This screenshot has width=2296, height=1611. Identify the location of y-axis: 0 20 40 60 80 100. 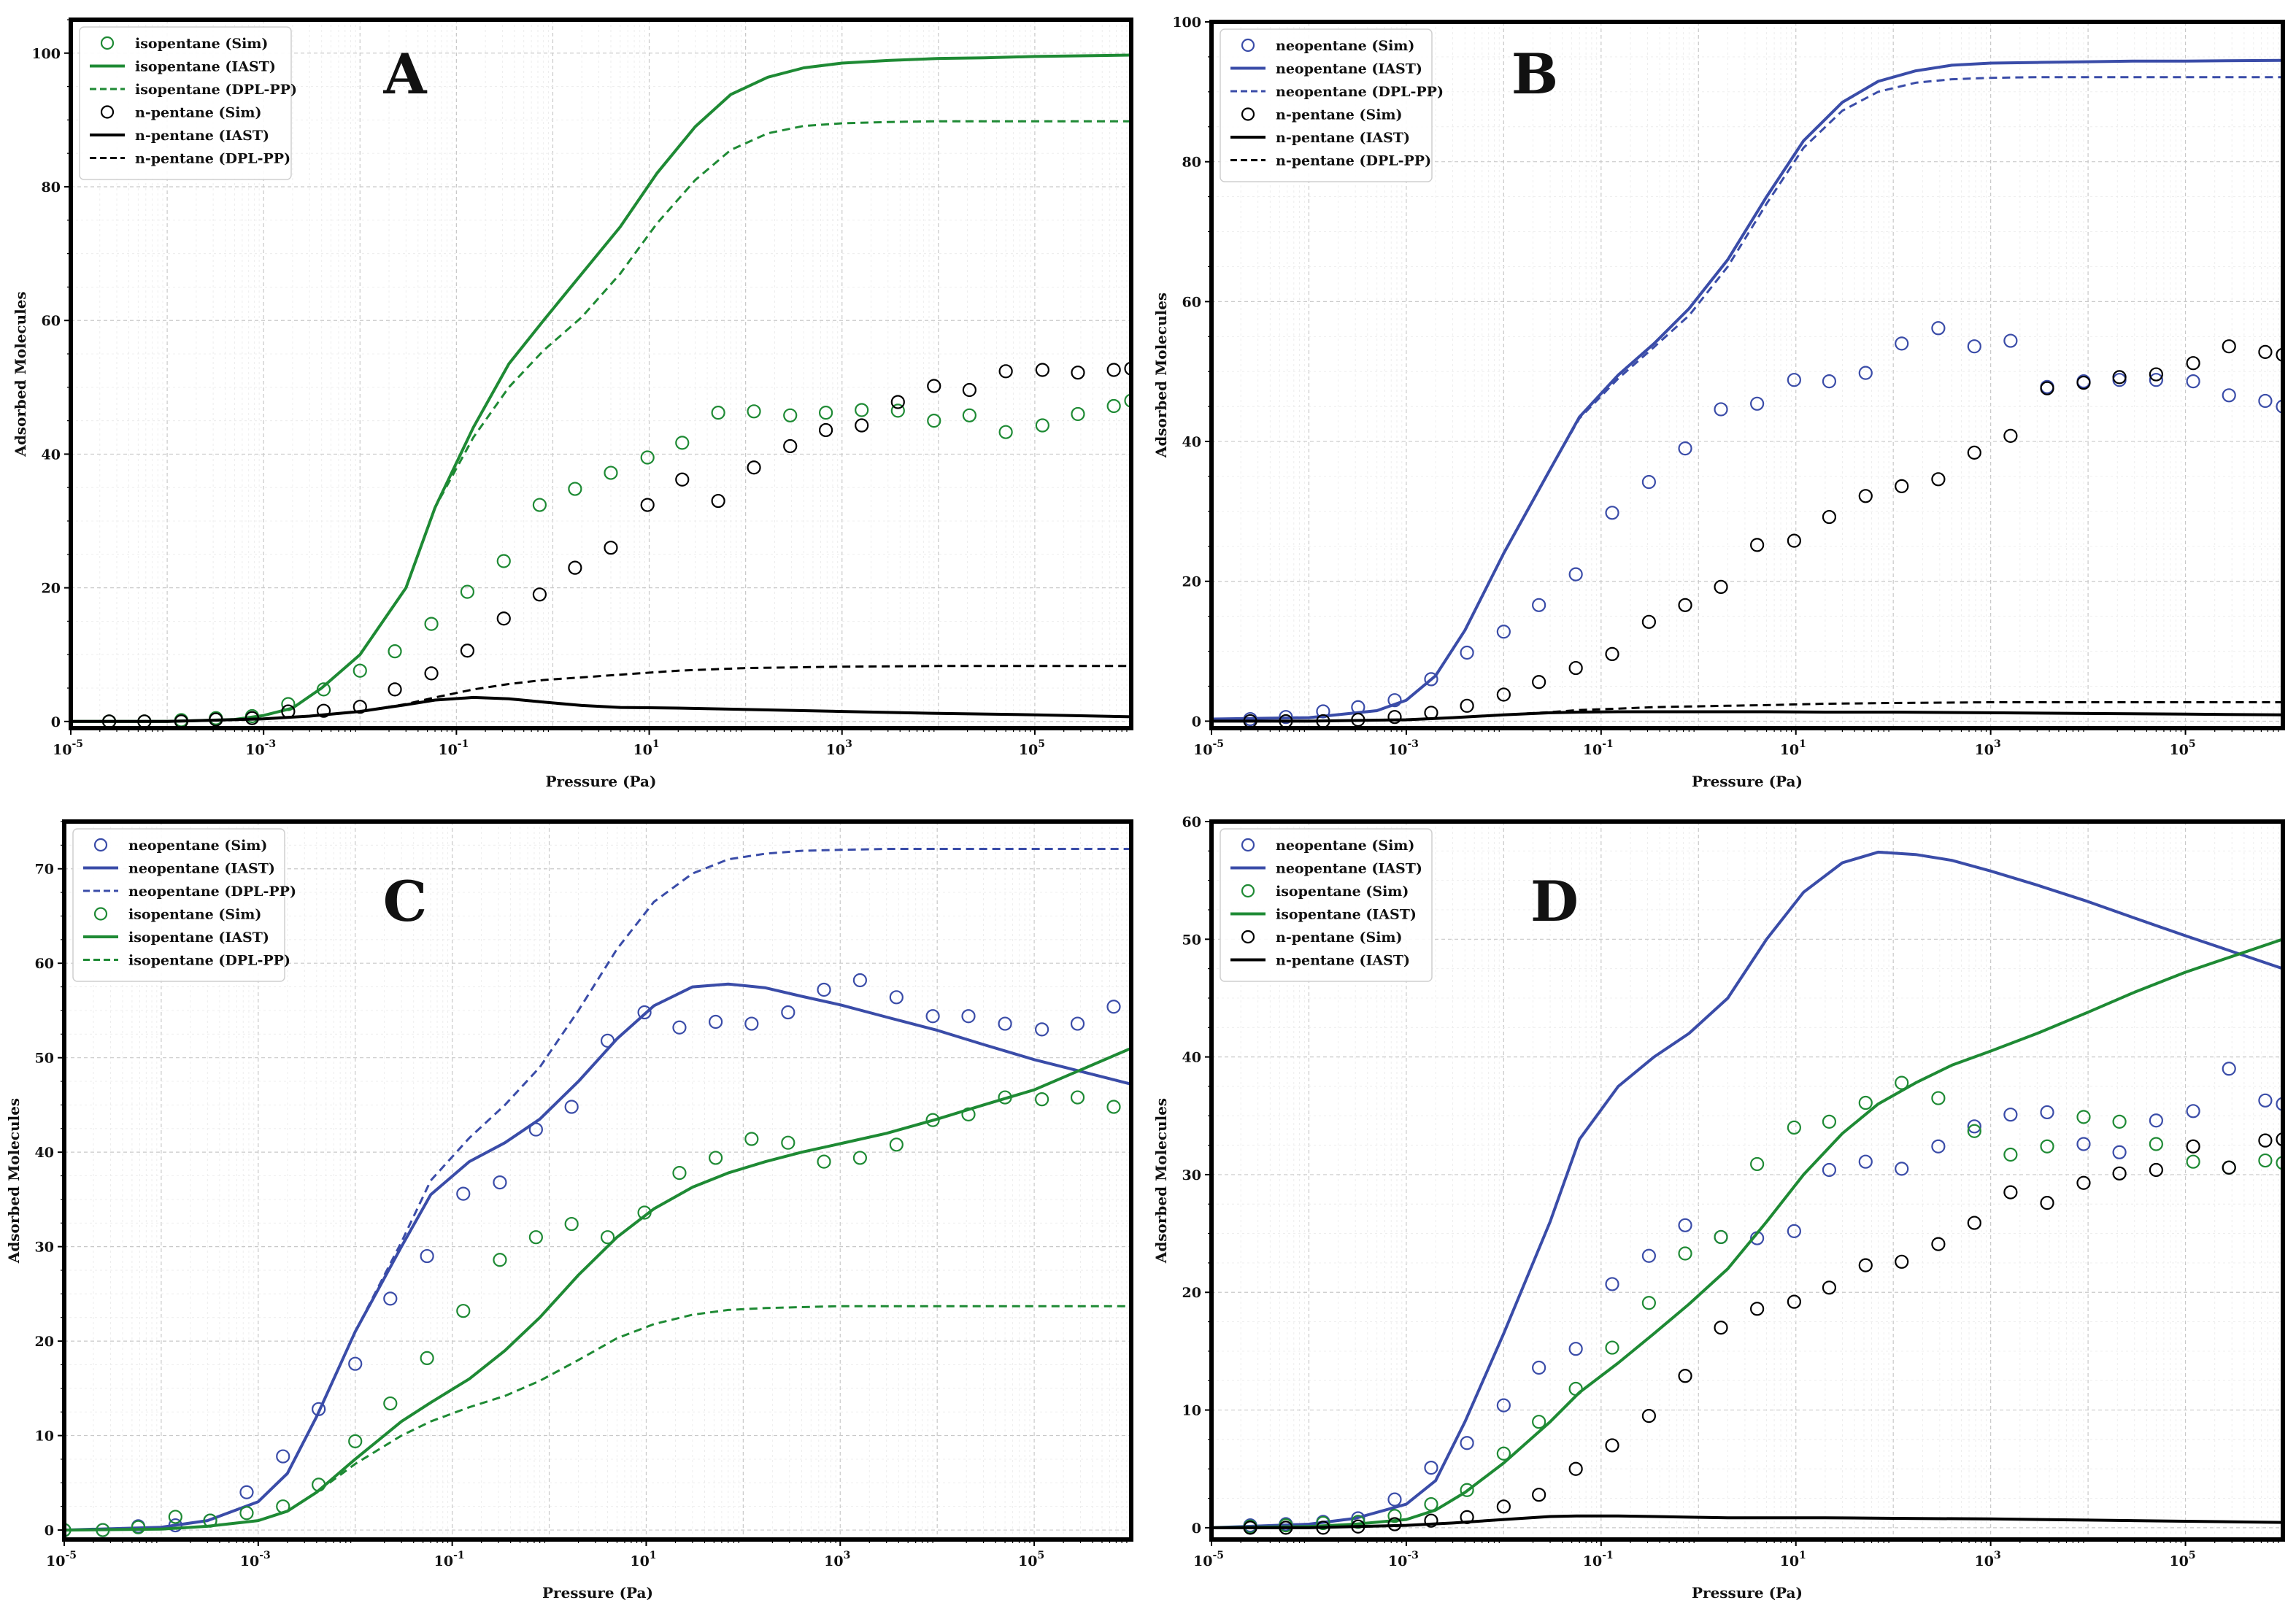
(1191, 373).